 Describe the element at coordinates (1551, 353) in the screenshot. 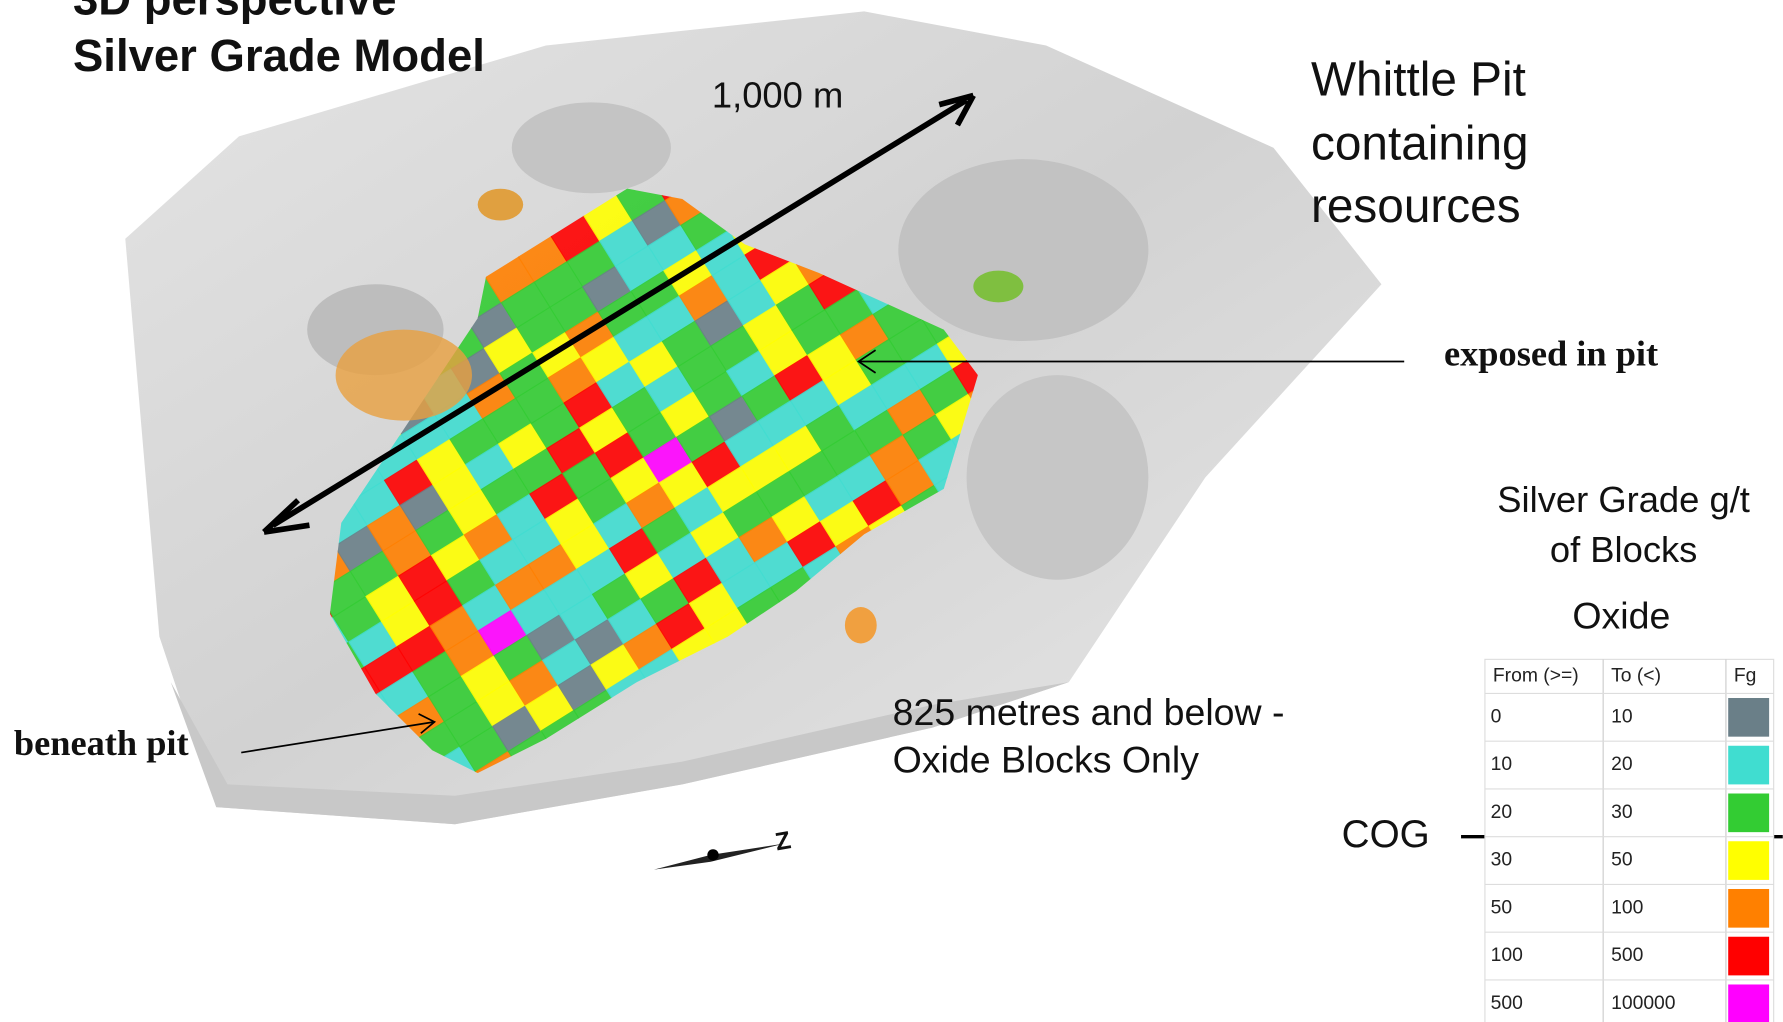

I see `exposed-label: exposed in pit` at that location.